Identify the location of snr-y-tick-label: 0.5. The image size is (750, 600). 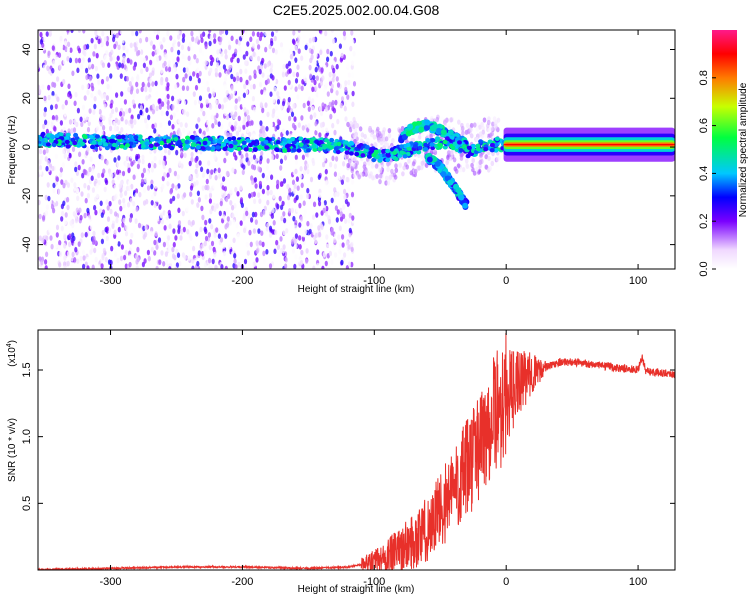
(27, 503).